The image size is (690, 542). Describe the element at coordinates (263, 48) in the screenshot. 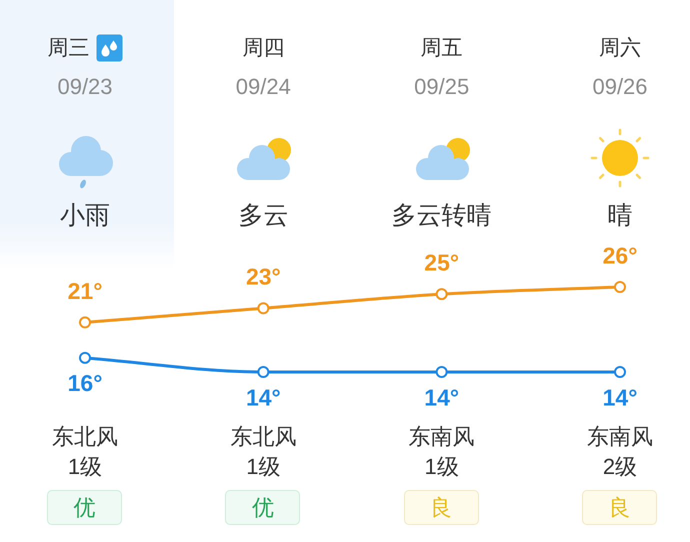

I see `x-tick-label: 周四` at that location.